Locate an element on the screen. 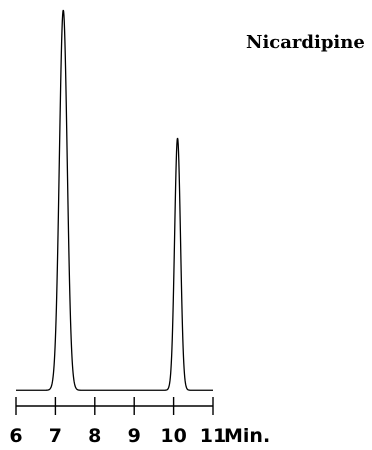  x-tick-label-8: 8 is located at coordinates (94, 436).